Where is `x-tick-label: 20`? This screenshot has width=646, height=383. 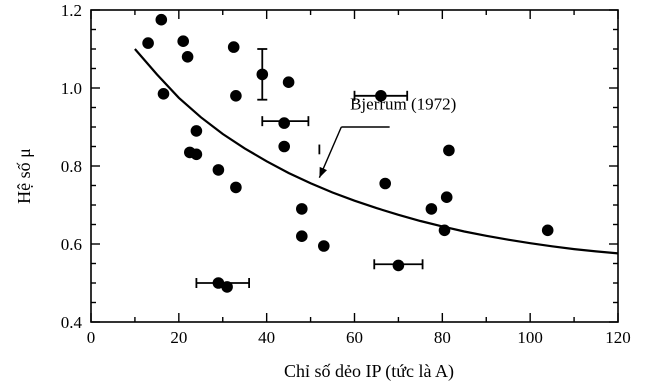
x-tick-label: 20 is located at coordinates (178, 337).